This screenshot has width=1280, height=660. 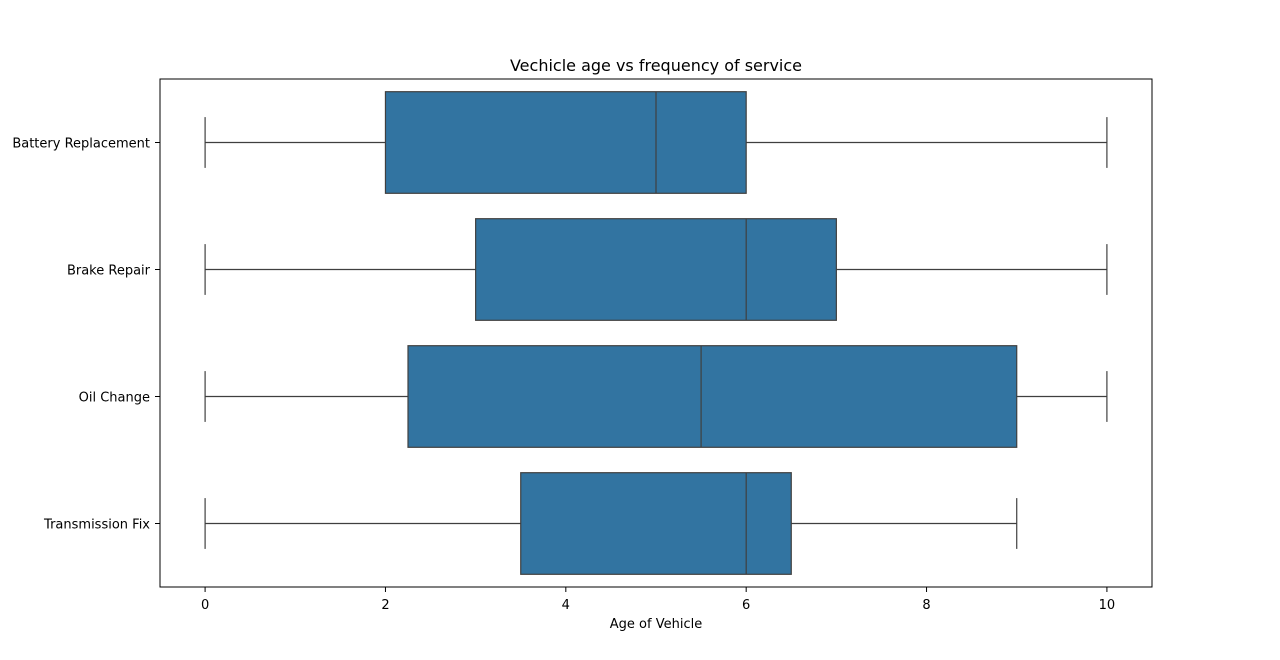 What do you see at coordinates (96, 525) in the screenshot?
I see `y-tick-label: Transmission Fix` at bounding box center [96, 525].